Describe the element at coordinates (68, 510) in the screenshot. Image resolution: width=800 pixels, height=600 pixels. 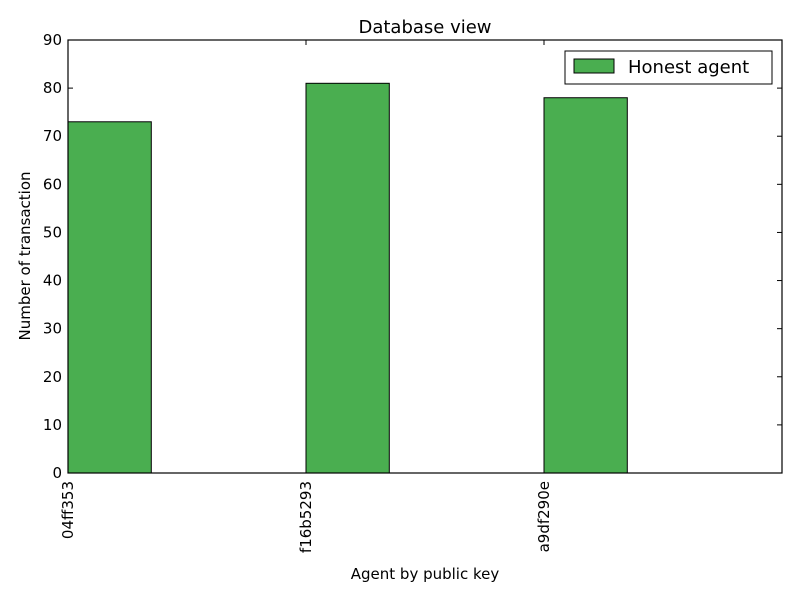
I see `x-tick-label: 04ff353` at that location.